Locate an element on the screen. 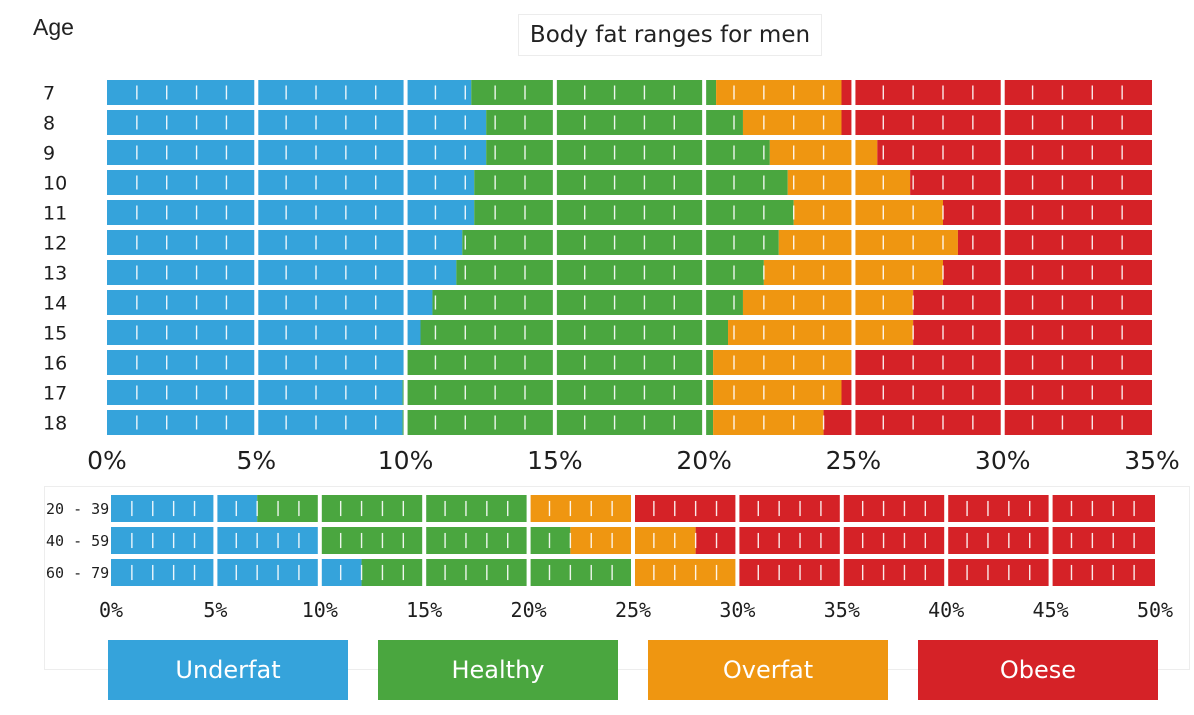  row-label: 60 - 79 is located at coordinates (77, 573).